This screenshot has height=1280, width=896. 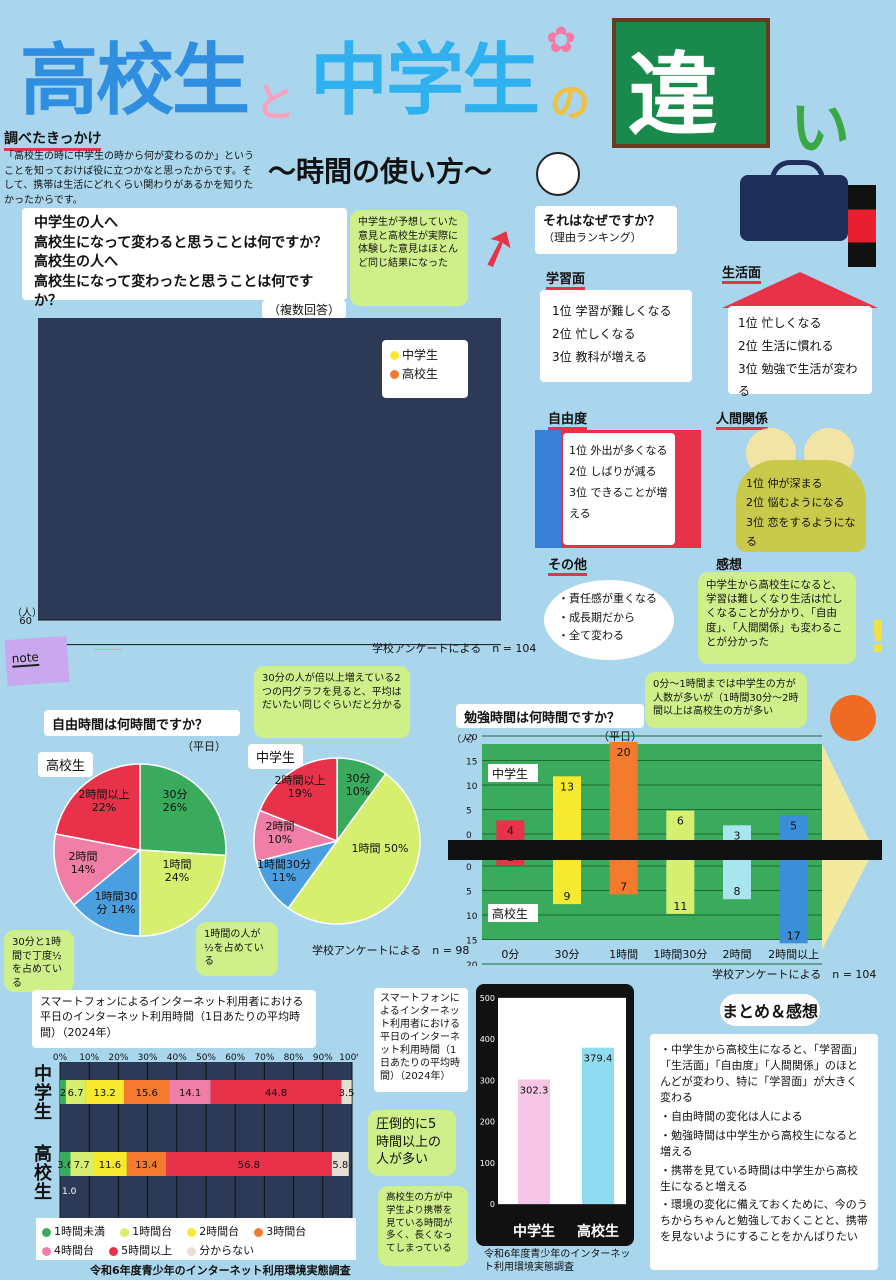 I want to click on ms-pie-label-3: 1時間30分 11%, so click(x=284, y=871).